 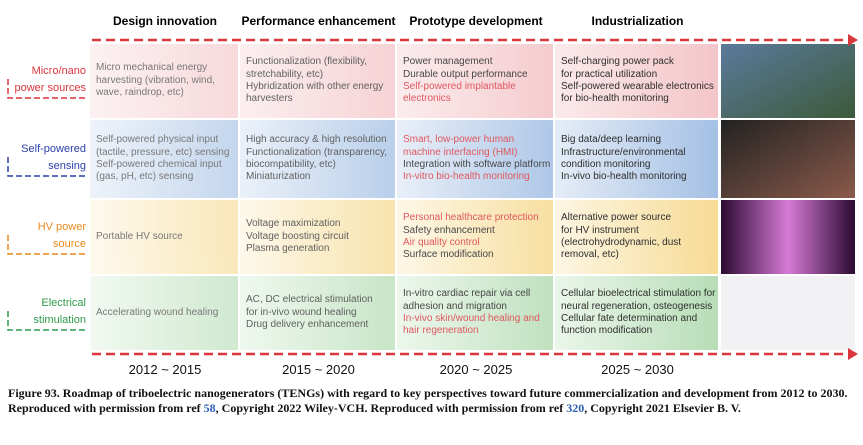 What do you see at coordinates (621, 242) in the screenshot?
I see `cell-line: (electrohydrodynamic, dust` at bounding box center [621, 242].